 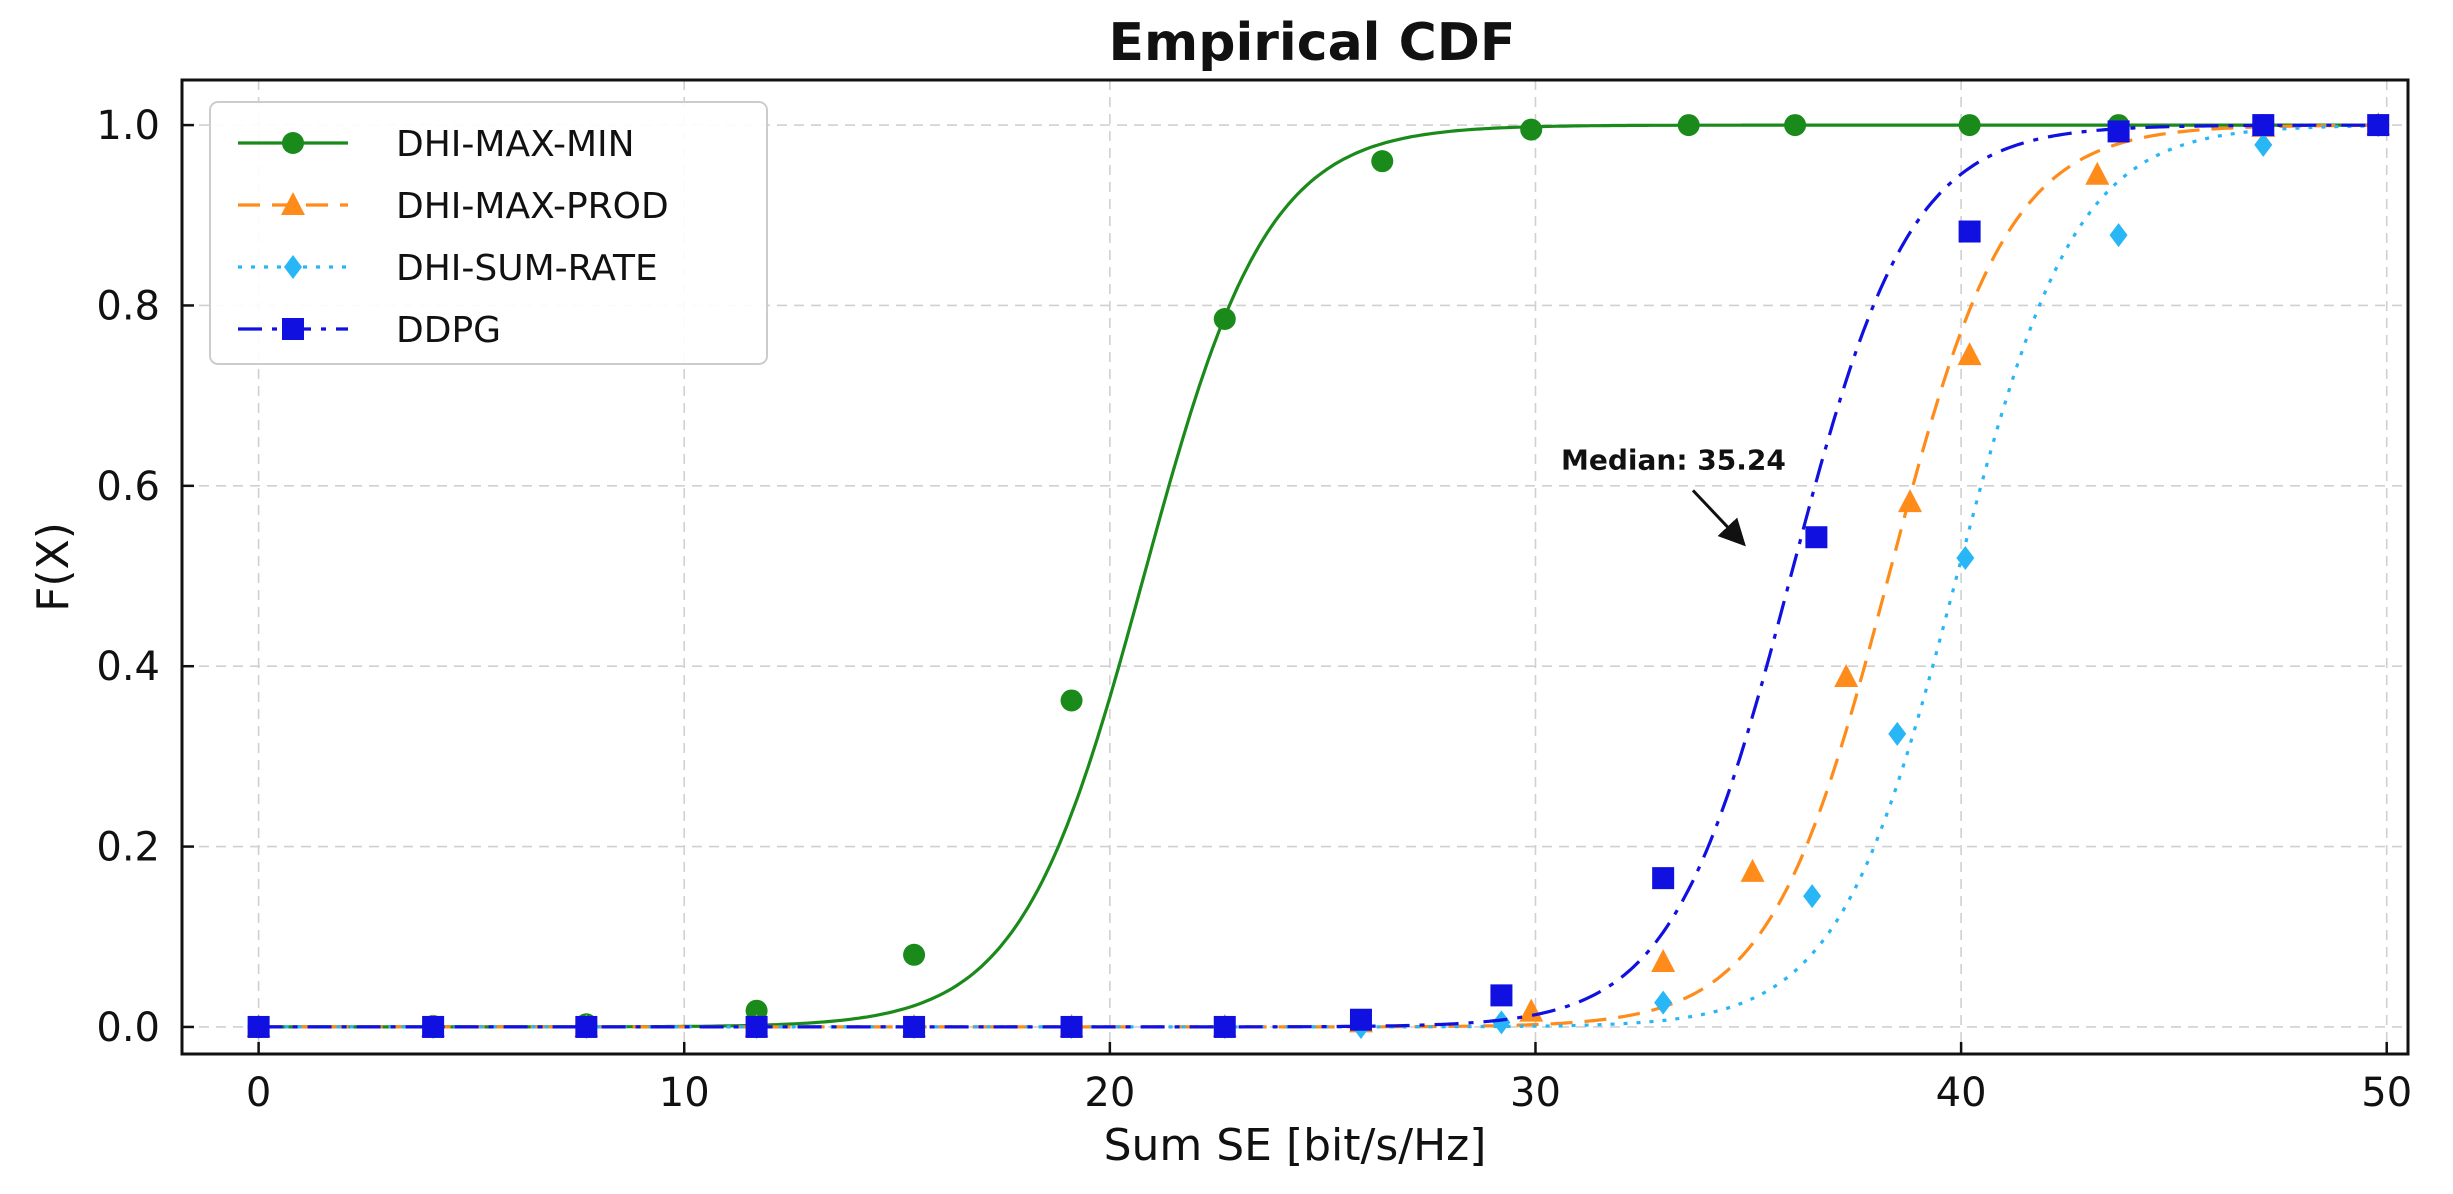 I want to click on x-tick-label: 30, so click(x=1535, y=1093).